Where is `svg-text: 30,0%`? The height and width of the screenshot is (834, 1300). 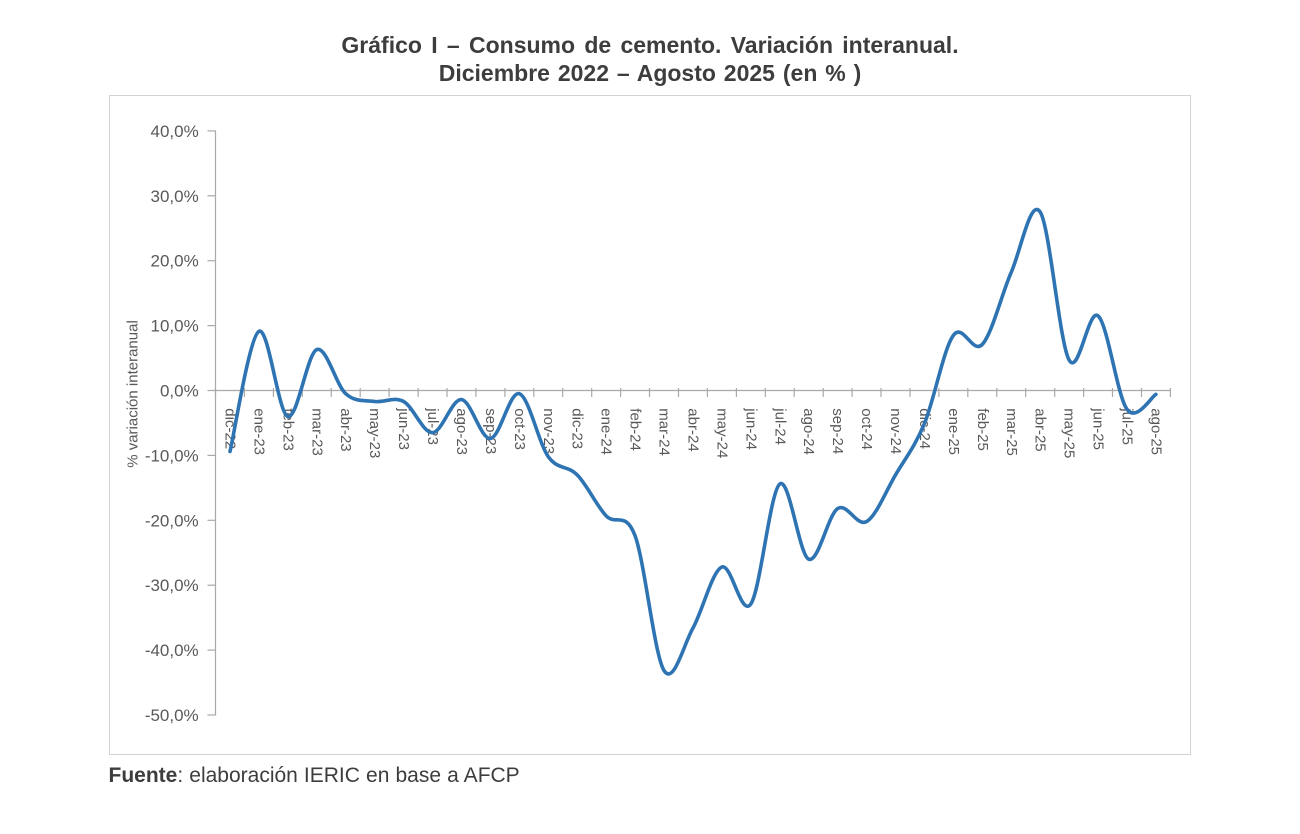 svg-text: 30,0% is located at coordinates (174, 196).